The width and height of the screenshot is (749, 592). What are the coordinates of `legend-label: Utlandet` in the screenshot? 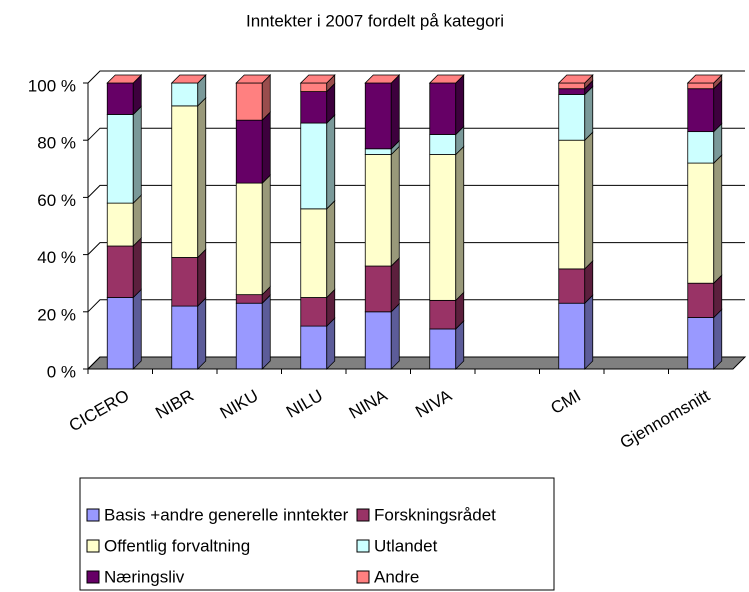 It's located at (406, 545).